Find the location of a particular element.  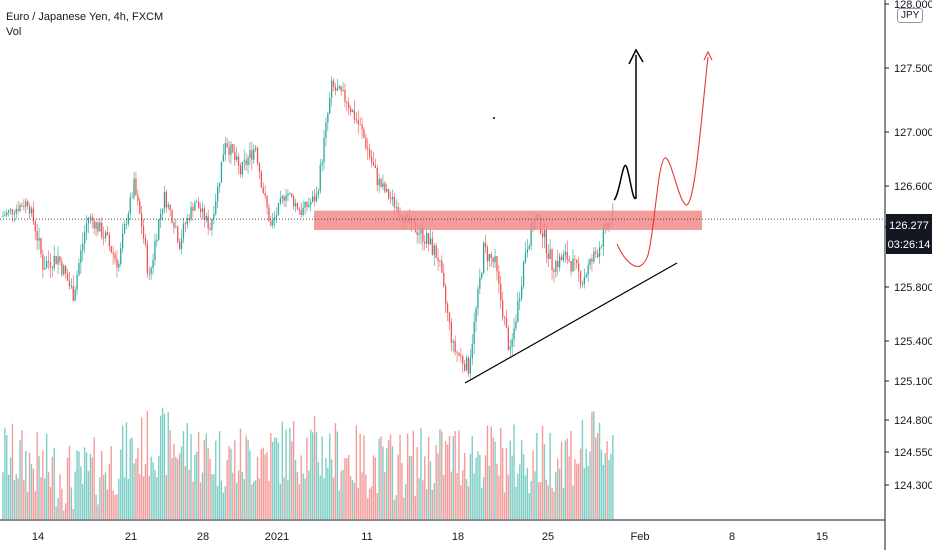

resistance-zone is located at coordinates (508, 220).